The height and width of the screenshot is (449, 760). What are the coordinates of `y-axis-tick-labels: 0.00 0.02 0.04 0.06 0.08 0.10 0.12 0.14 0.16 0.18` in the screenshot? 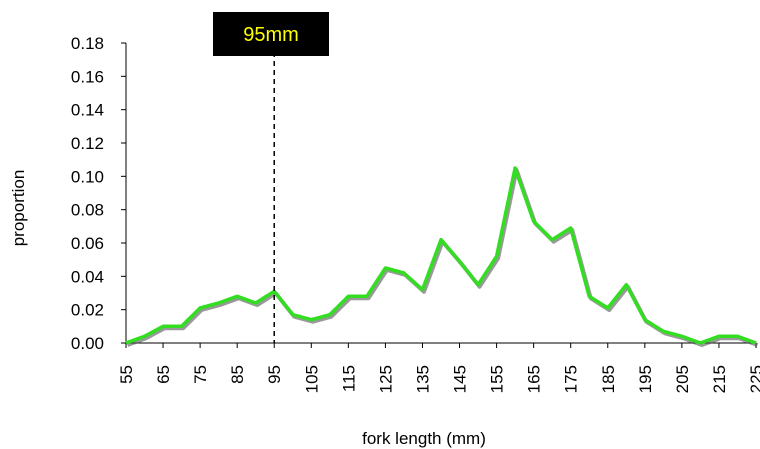 It's located at (87, 193).